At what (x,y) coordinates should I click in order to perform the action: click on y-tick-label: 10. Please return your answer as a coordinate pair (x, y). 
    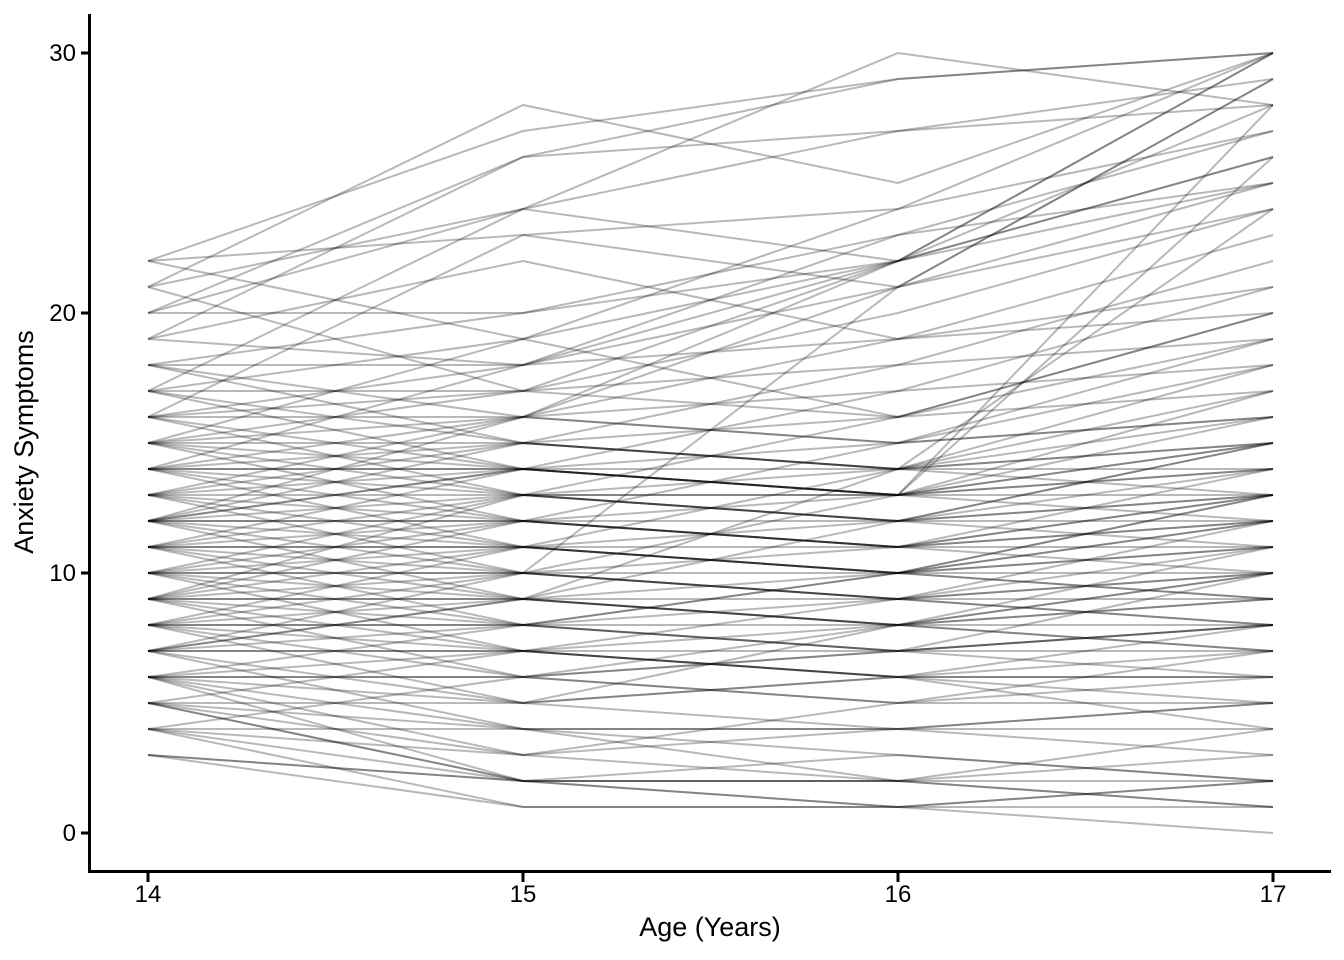
    Looking at the image, I should click on (62, 573).